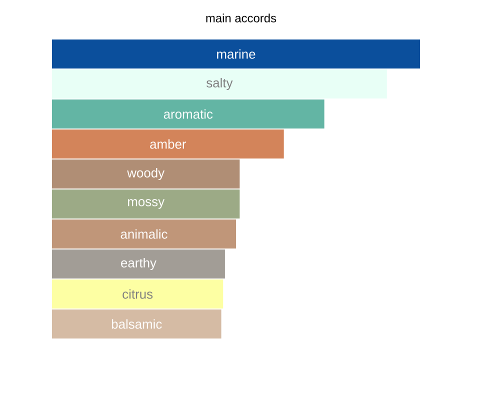 This screenshot has height=393, width=483. I want to click on y-tick-label: salty, so click(219, 84).